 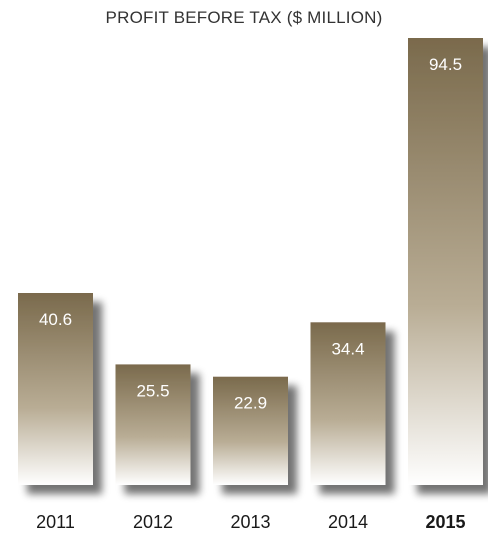 I want to click on x-tick-label-2011: 2011, so click(x=55, y=522).